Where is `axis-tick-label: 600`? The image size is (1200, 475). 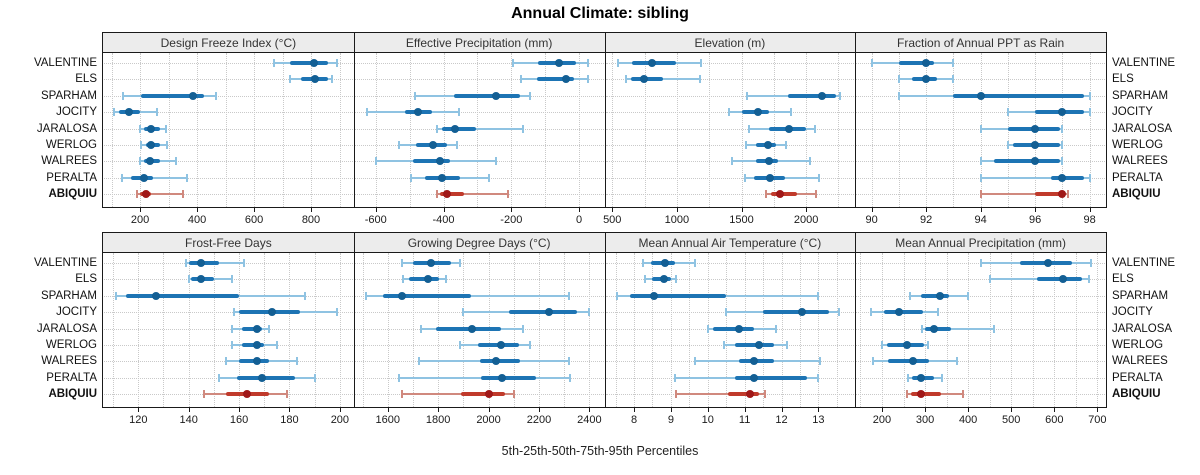 axis-tick-label: 600 is located at coordinates (1054, 420).